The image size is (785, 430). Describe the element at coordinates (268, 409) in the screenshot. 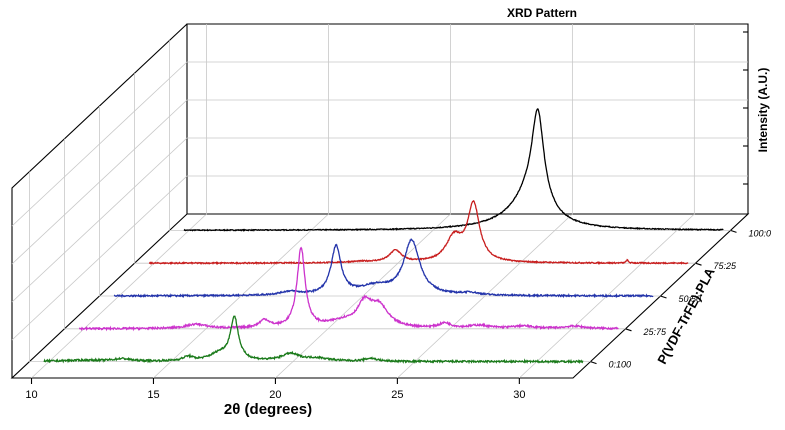

I see `x-axis-label: 2θ (degrees)` at that location.